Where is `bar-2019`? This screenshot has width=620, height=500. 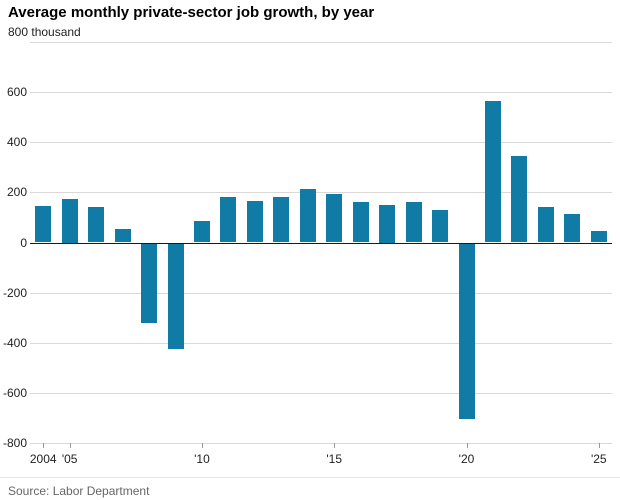 bar-2019 is located at coordinates (440, 226).